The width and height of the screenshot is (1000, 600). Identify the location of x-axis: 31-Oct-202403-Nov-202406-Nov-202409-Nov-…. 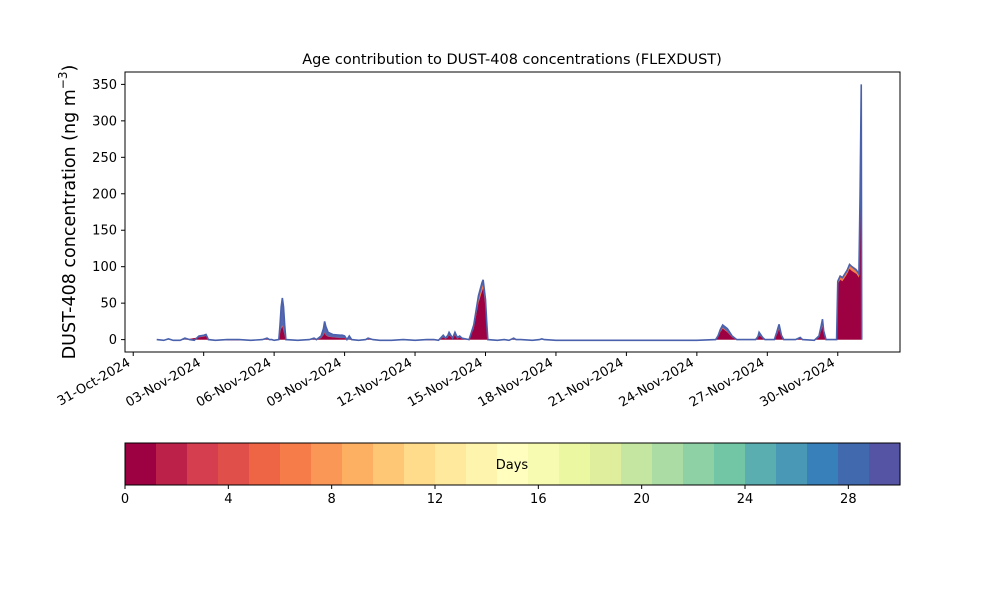
(447, 381).